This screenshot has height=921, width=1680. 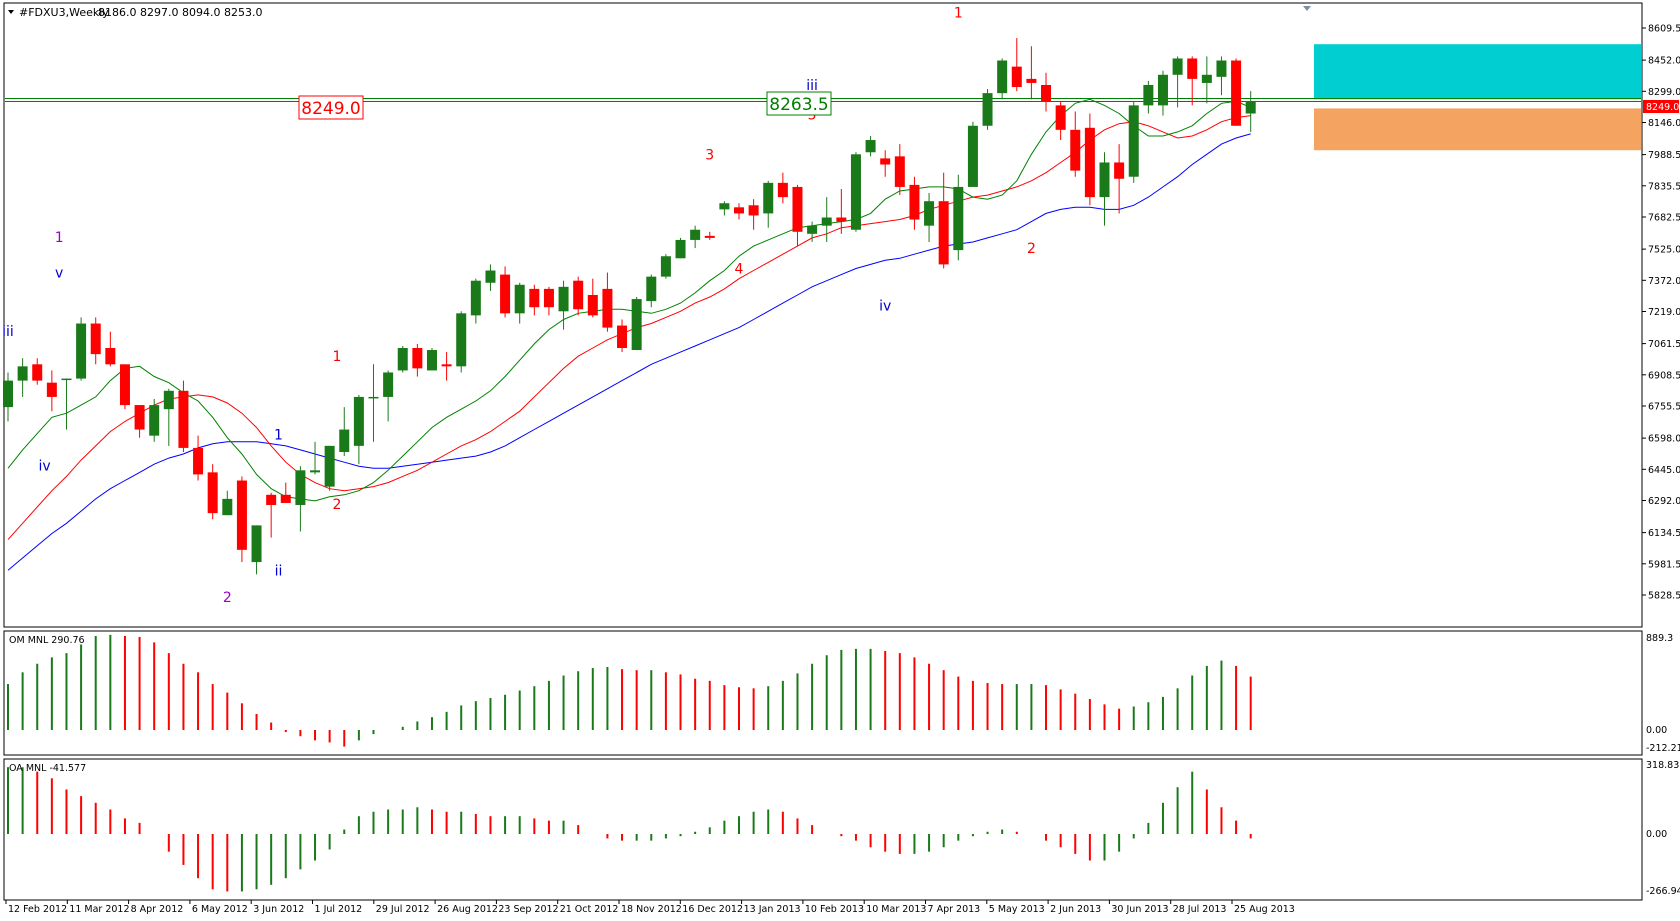 I want to click on middle-level-box, so click(x=799, y=103).